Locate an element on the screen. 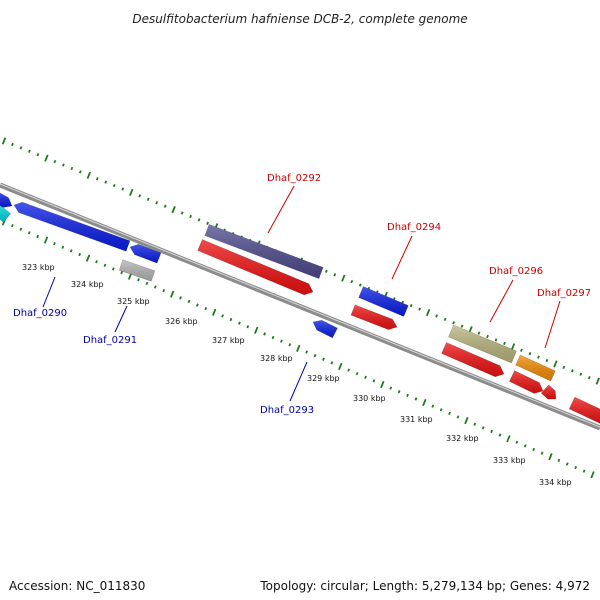  tick-label-323: 323 kbp is located at coordinates (38, 267).